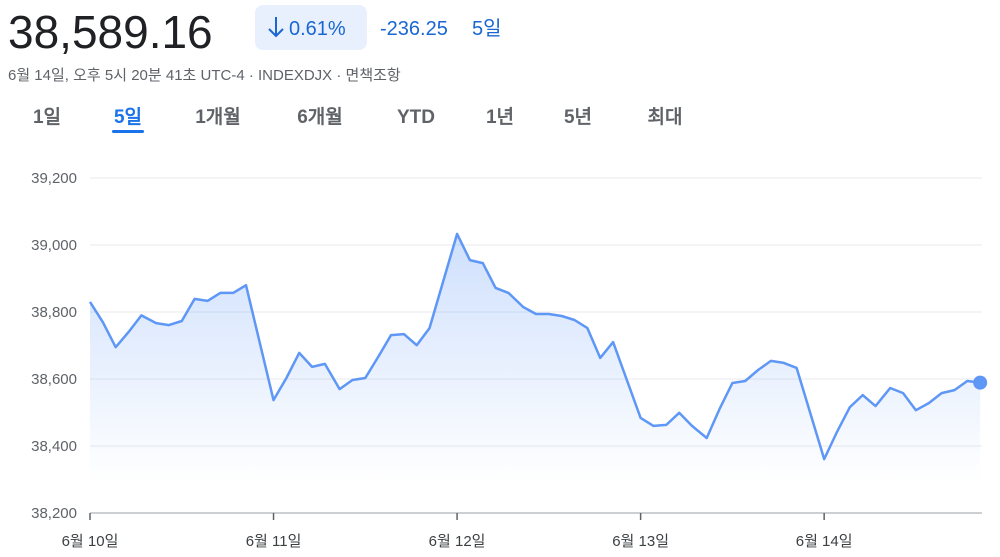 This screenshot has width=1000, height=557. Describe the element at coordinates (640, 541) in the screenshot. I see `x-tick-label: 6월 13일` at that location.